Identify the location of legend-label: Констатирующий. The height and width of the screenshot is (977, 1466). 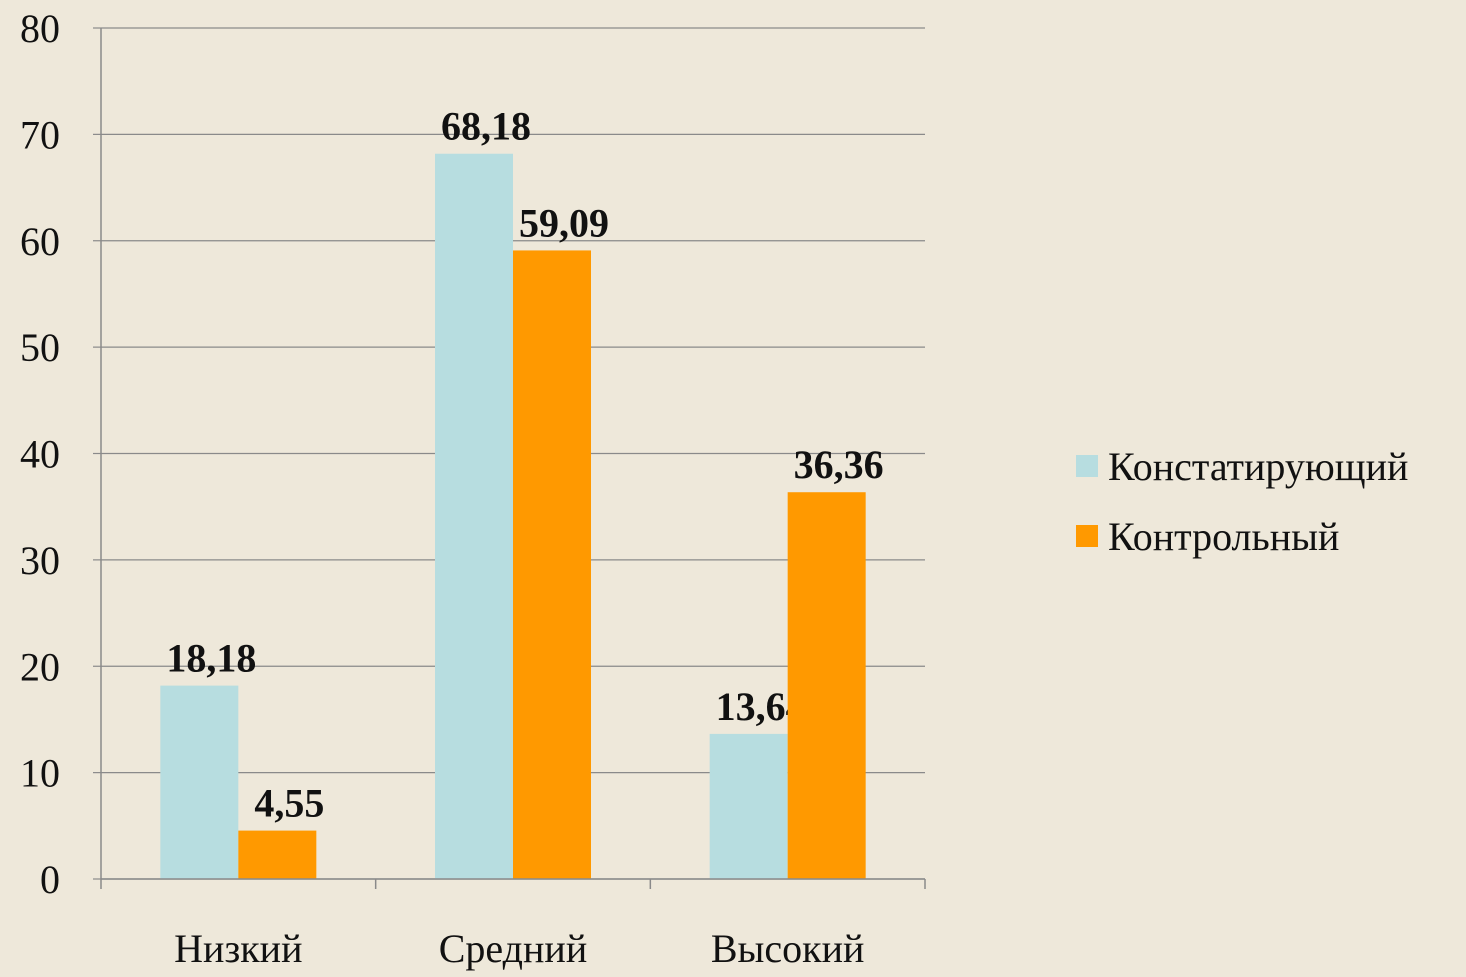
(1258, 466).